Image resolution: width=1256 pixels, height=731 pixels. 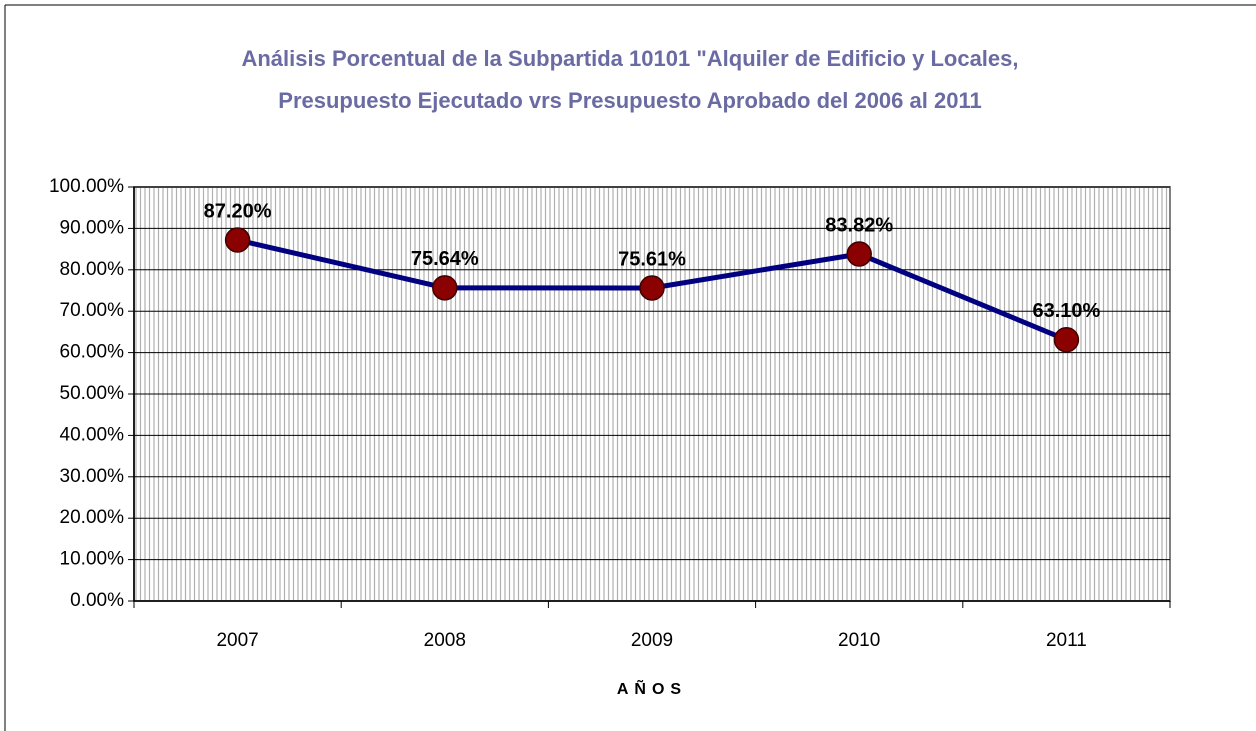 What do you see at coordinates (238, 211) in the screenshot?
I see `data-label: 87.20%` at bounding box center [238, 211].